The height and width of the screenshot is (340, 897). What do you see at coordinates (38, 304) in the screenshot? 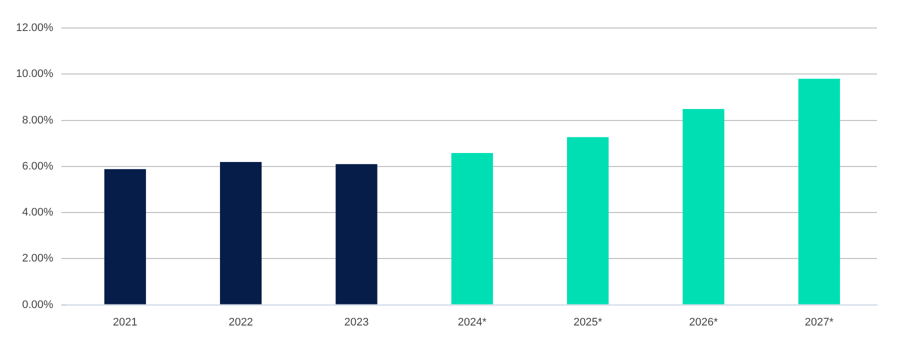
I see `y-tick-label: 0.00%` at bounding box center [38, 304].